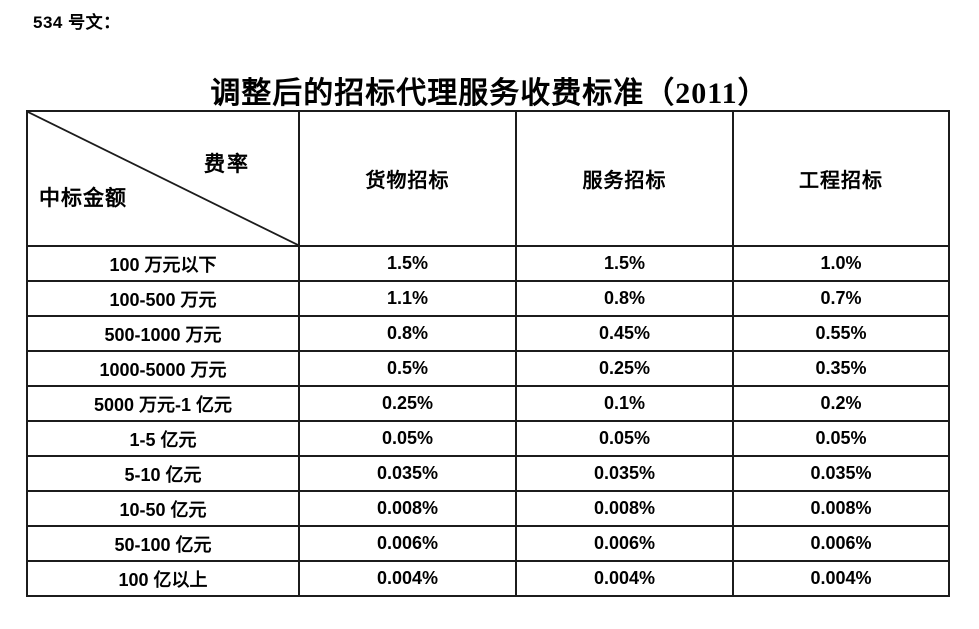 This screenshot has height=629, width=979. What do you see at coordinates (841, 298) in the screenshot?
I see `rate-value-cell: 0.7%` at bounding box center [841, 298].